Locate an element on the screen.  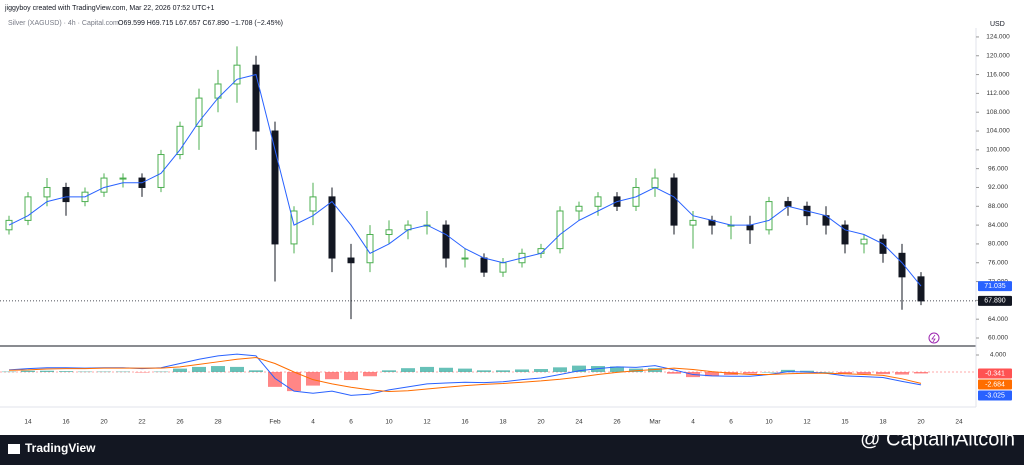
y-tick-label: 92.000 is located at coordinates (998, 187).